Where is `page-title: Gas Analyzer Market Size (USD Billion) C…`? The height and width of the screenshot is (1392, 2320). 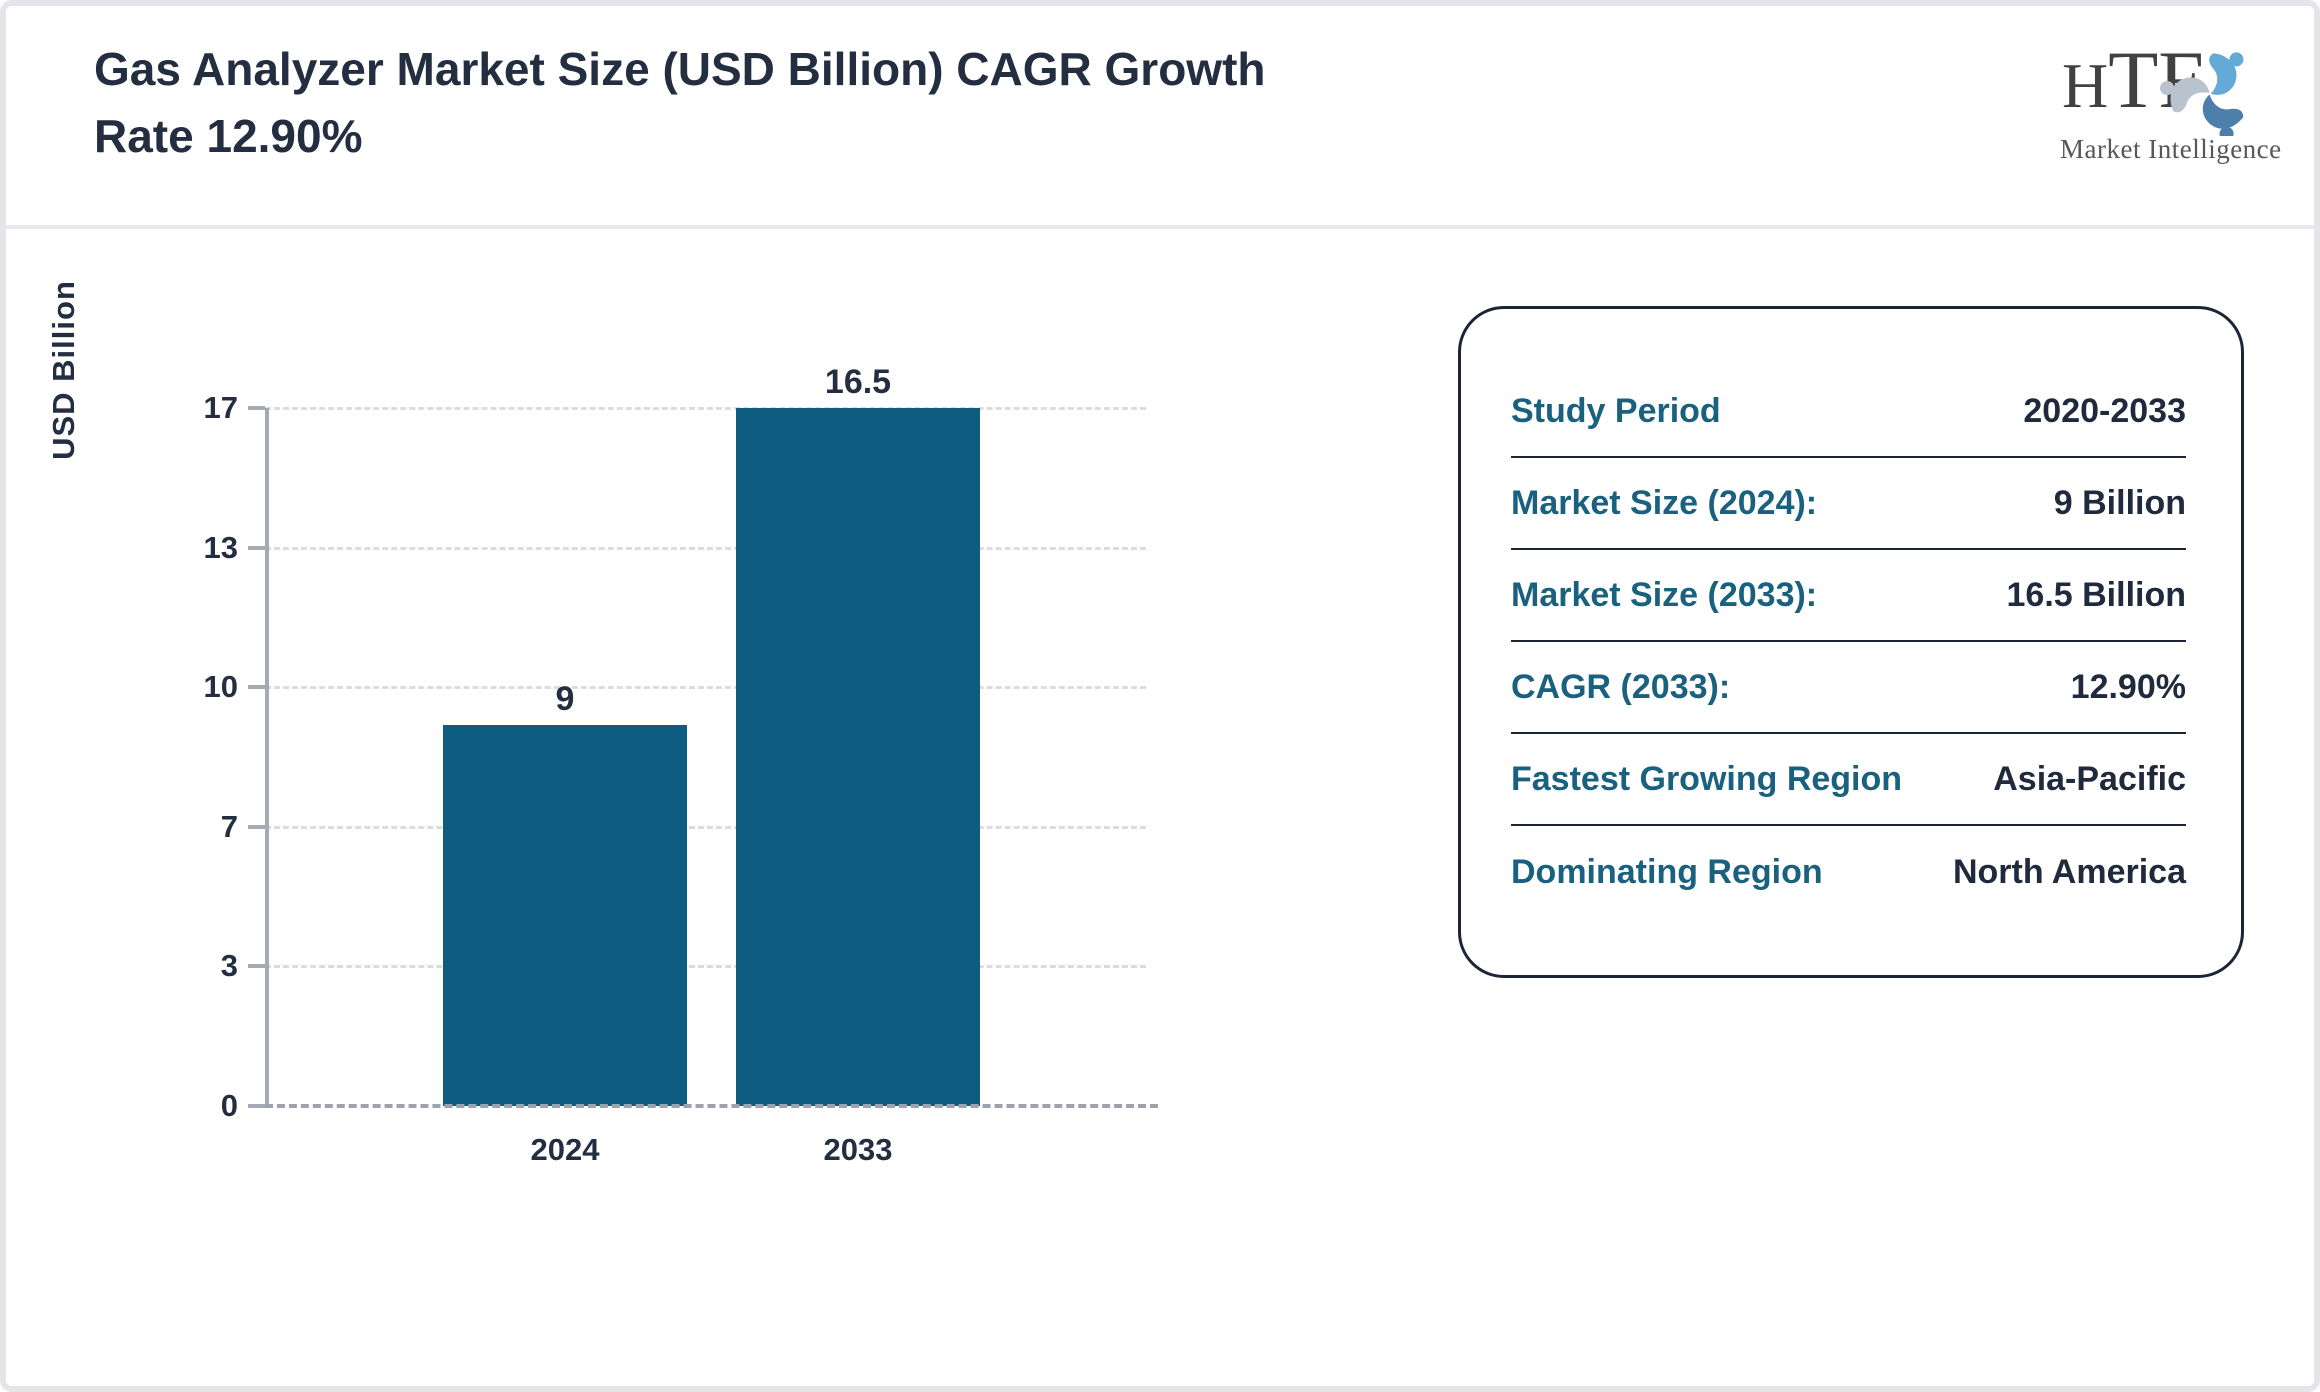
page-title: Gas Analyzer Market Size (USD Billion) C… is located at coordinates (680, 102).